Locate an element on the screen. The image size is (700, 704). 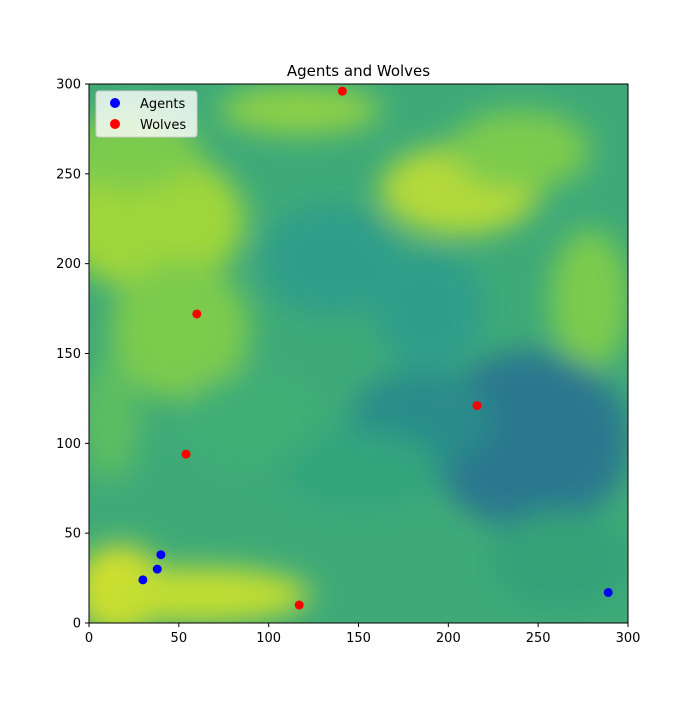
x-axis: 0 50 100 150 200 250 300 is located at coordinates (363, 634).